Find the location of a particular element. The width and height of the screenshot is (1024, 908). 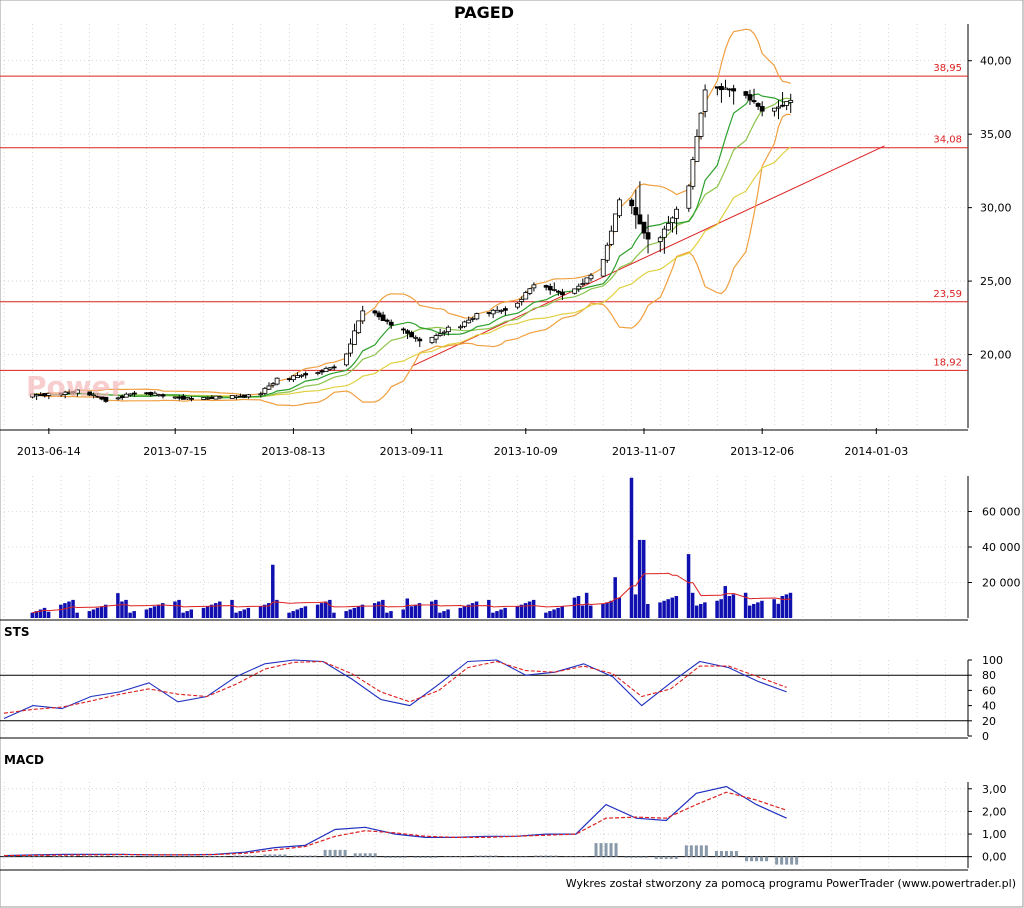

sts-tick-label: 20 is located at coordinates (989, 721).